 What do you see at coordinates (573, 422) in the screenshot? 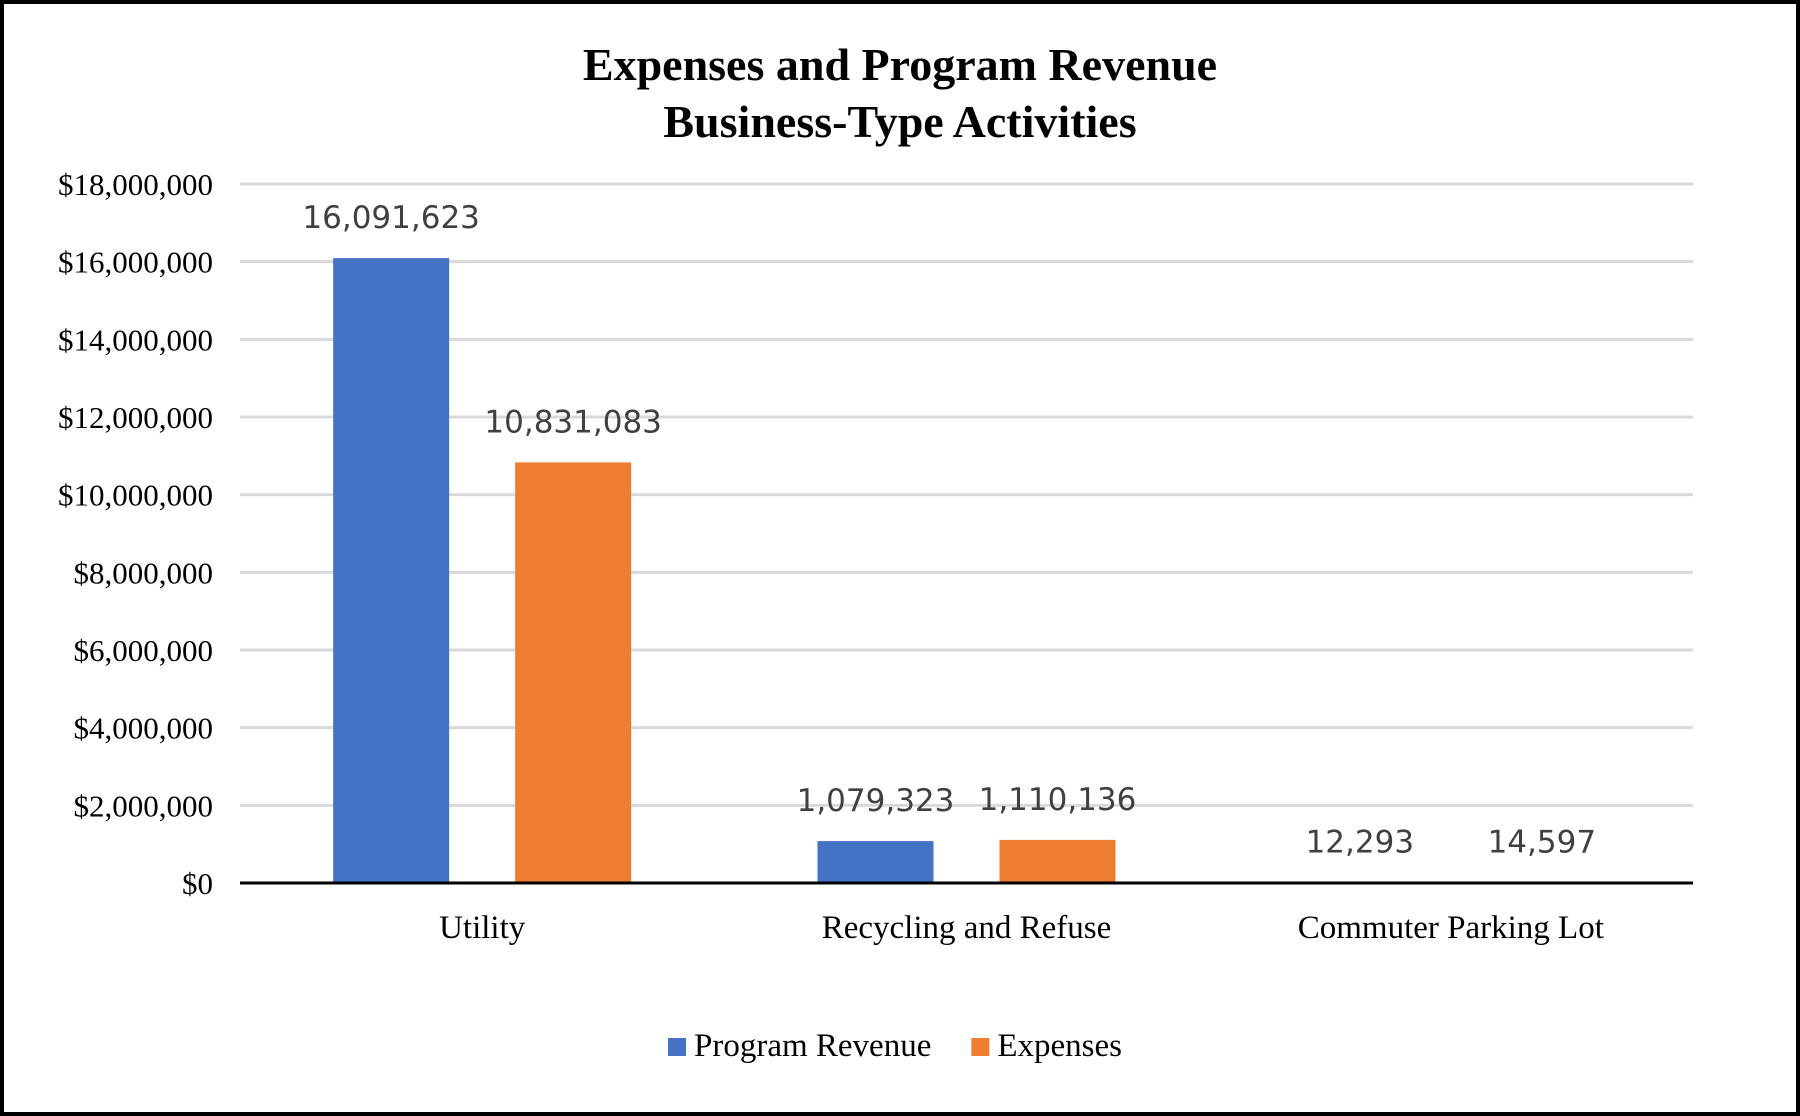
I see `data-label: 10,831,083` at bounding box center [573, 422].